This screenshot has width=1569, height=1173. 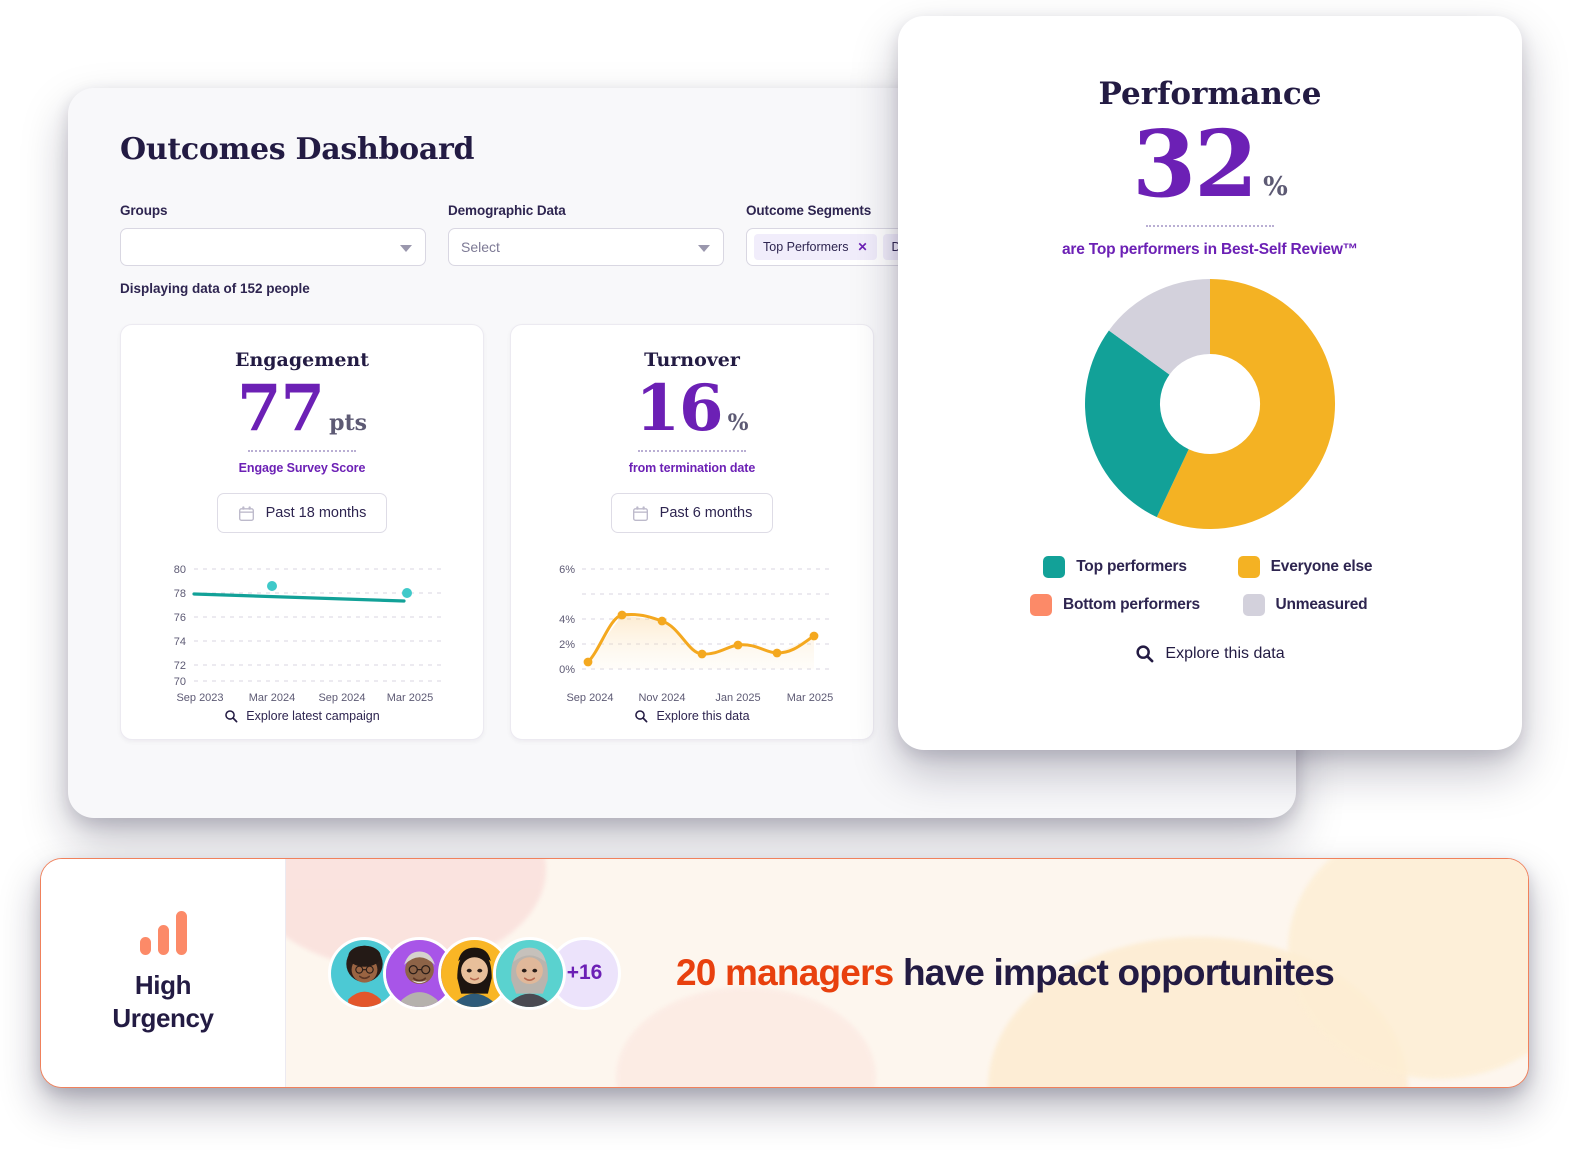 I want to click on filter-demographic-label: Demographic Data, so click(x=507, y=210).